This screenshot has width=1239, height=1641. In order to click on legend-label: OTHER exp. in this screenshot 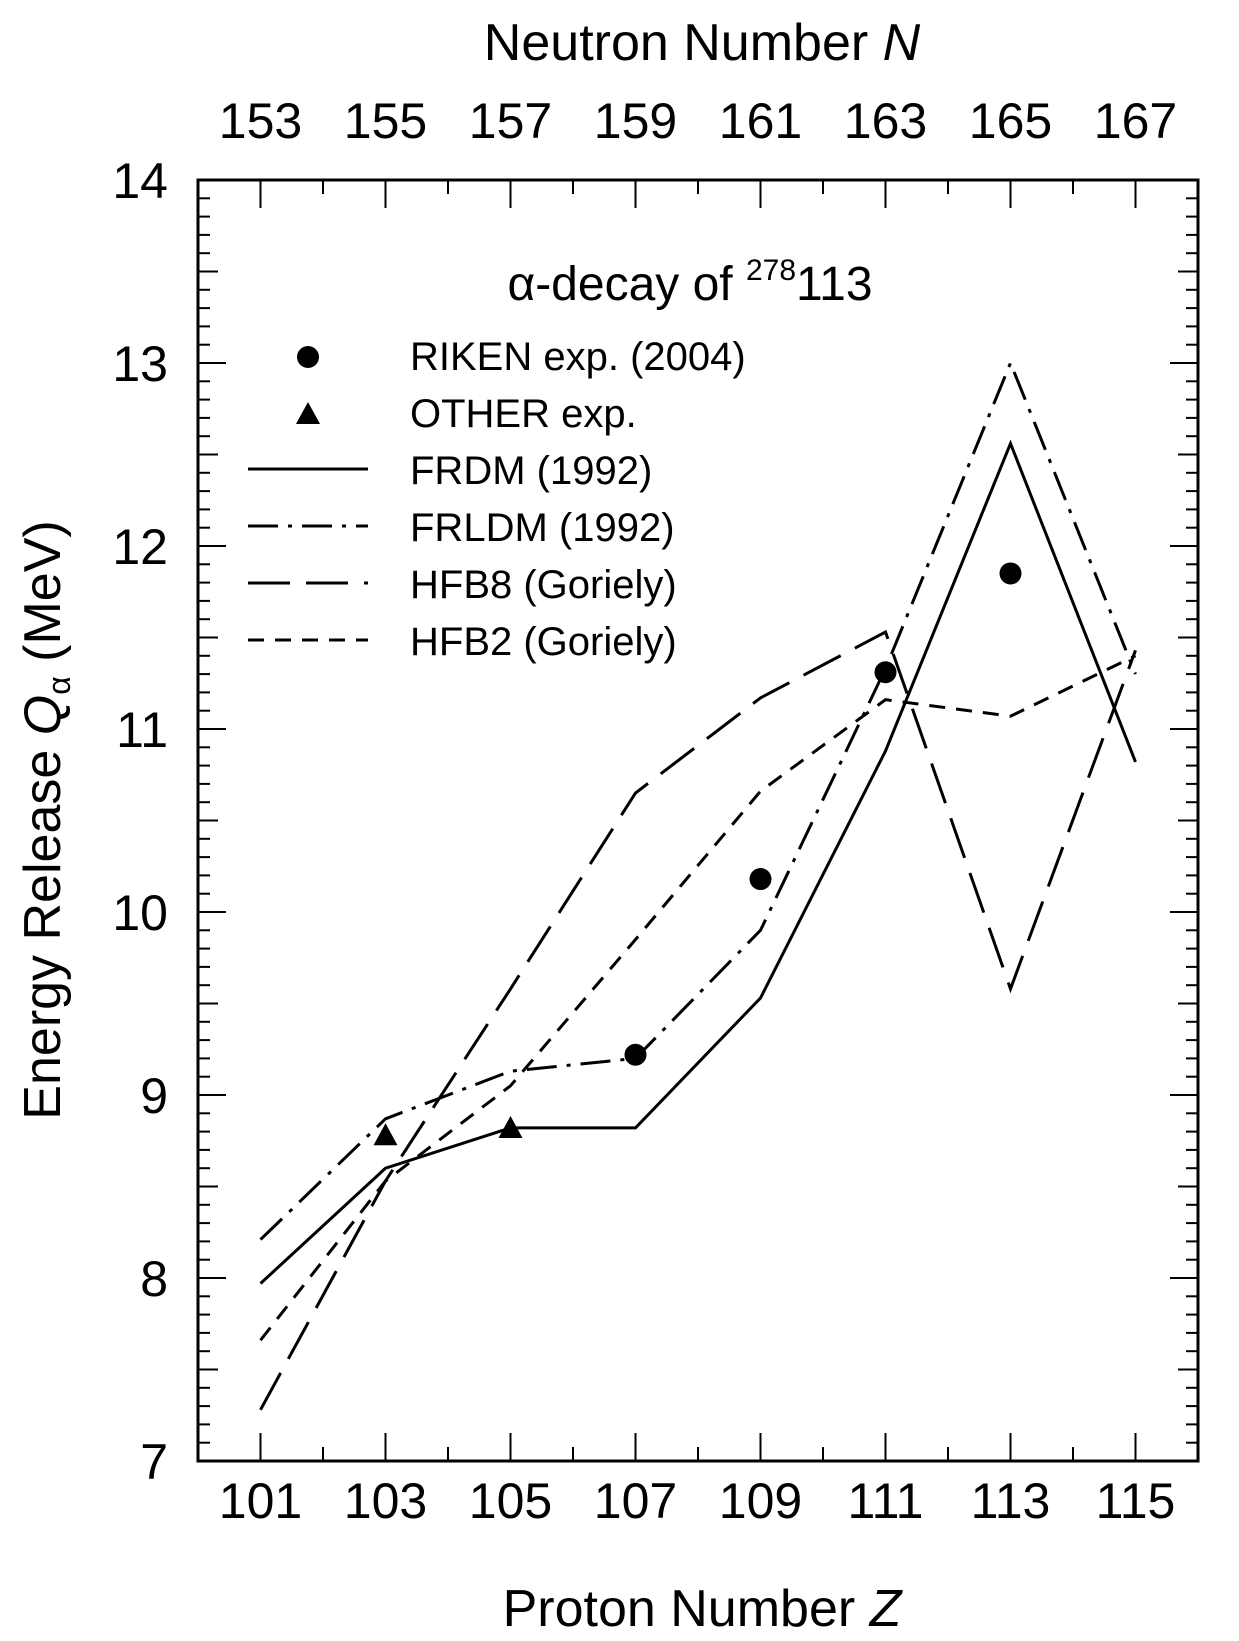, I will do `click(523, 414)`.